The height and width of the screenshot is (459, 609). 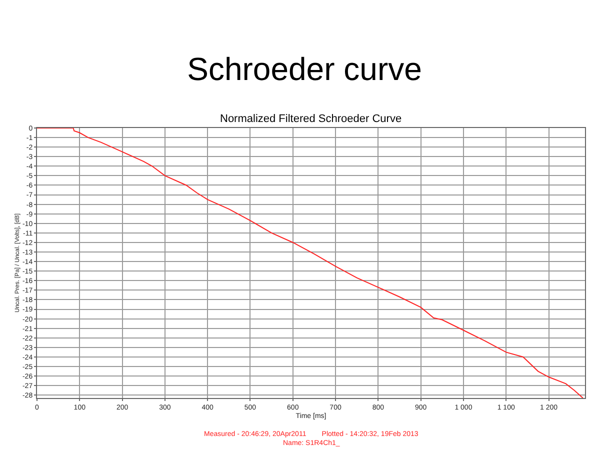 I want to click on chart-title: Schroeder curve, so click(x=304, y=69).